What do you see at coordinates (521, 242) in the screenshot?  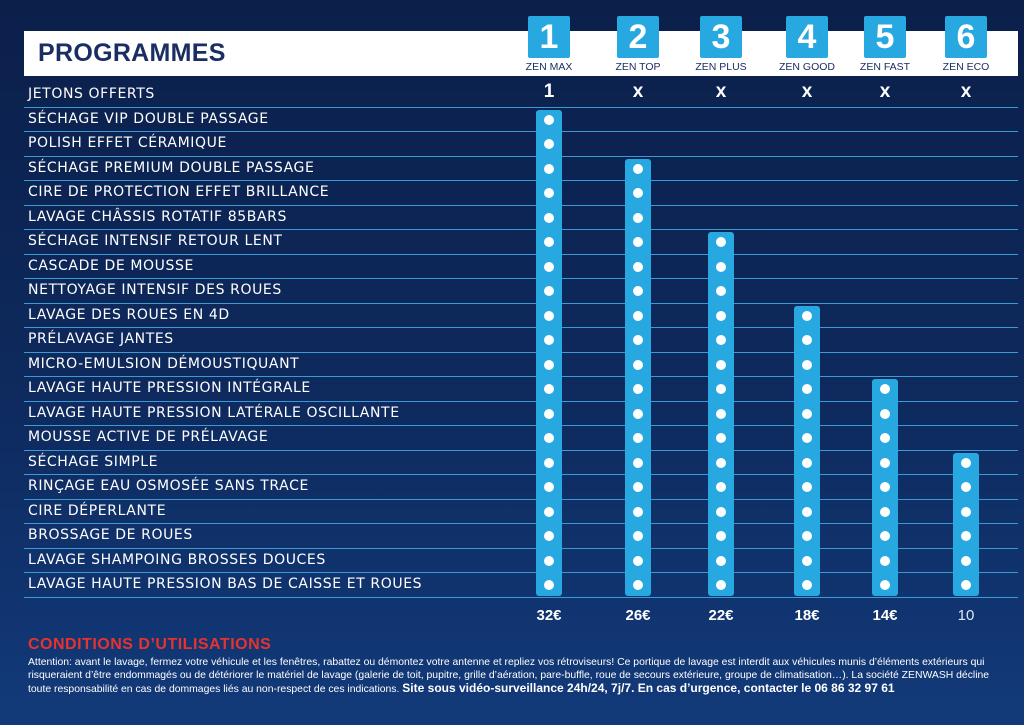 I see `feature-row: SÉCHAGE INTENSIF RETOUR LENT` at bounding box center [521, 242].